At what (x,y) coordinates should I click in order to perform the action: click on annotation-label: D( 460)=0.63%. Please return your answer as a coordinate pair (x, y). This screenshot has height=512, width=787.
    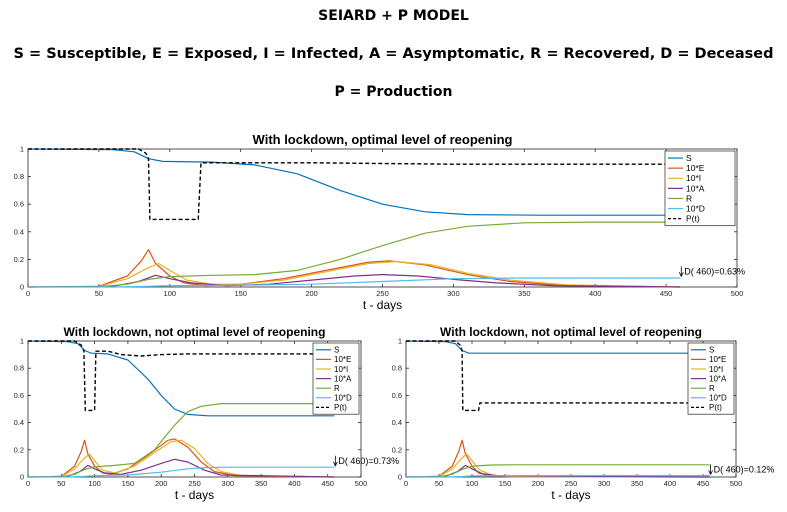
    Looking at the image, I should click on (714, 271).